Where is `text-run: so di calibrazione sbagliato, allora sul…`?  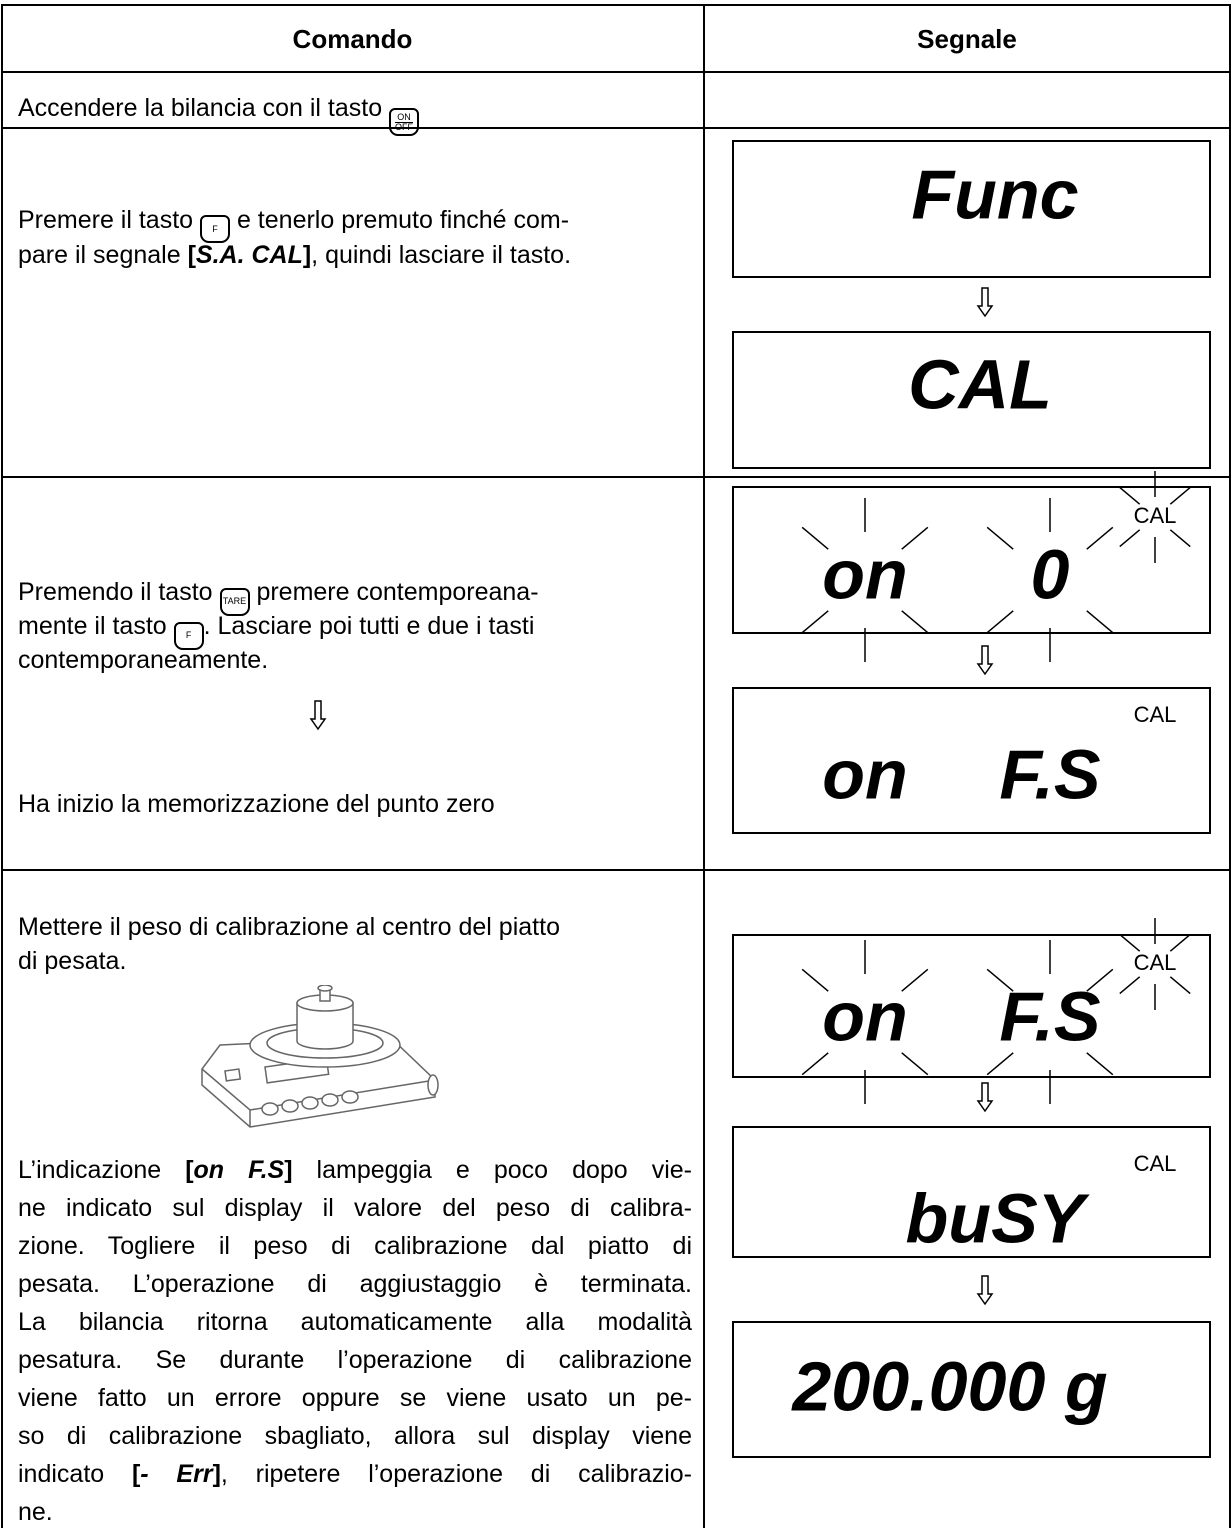 text-run: so di calibrazione sbagliato, allora sul… is located at coordinates (355, 1436).